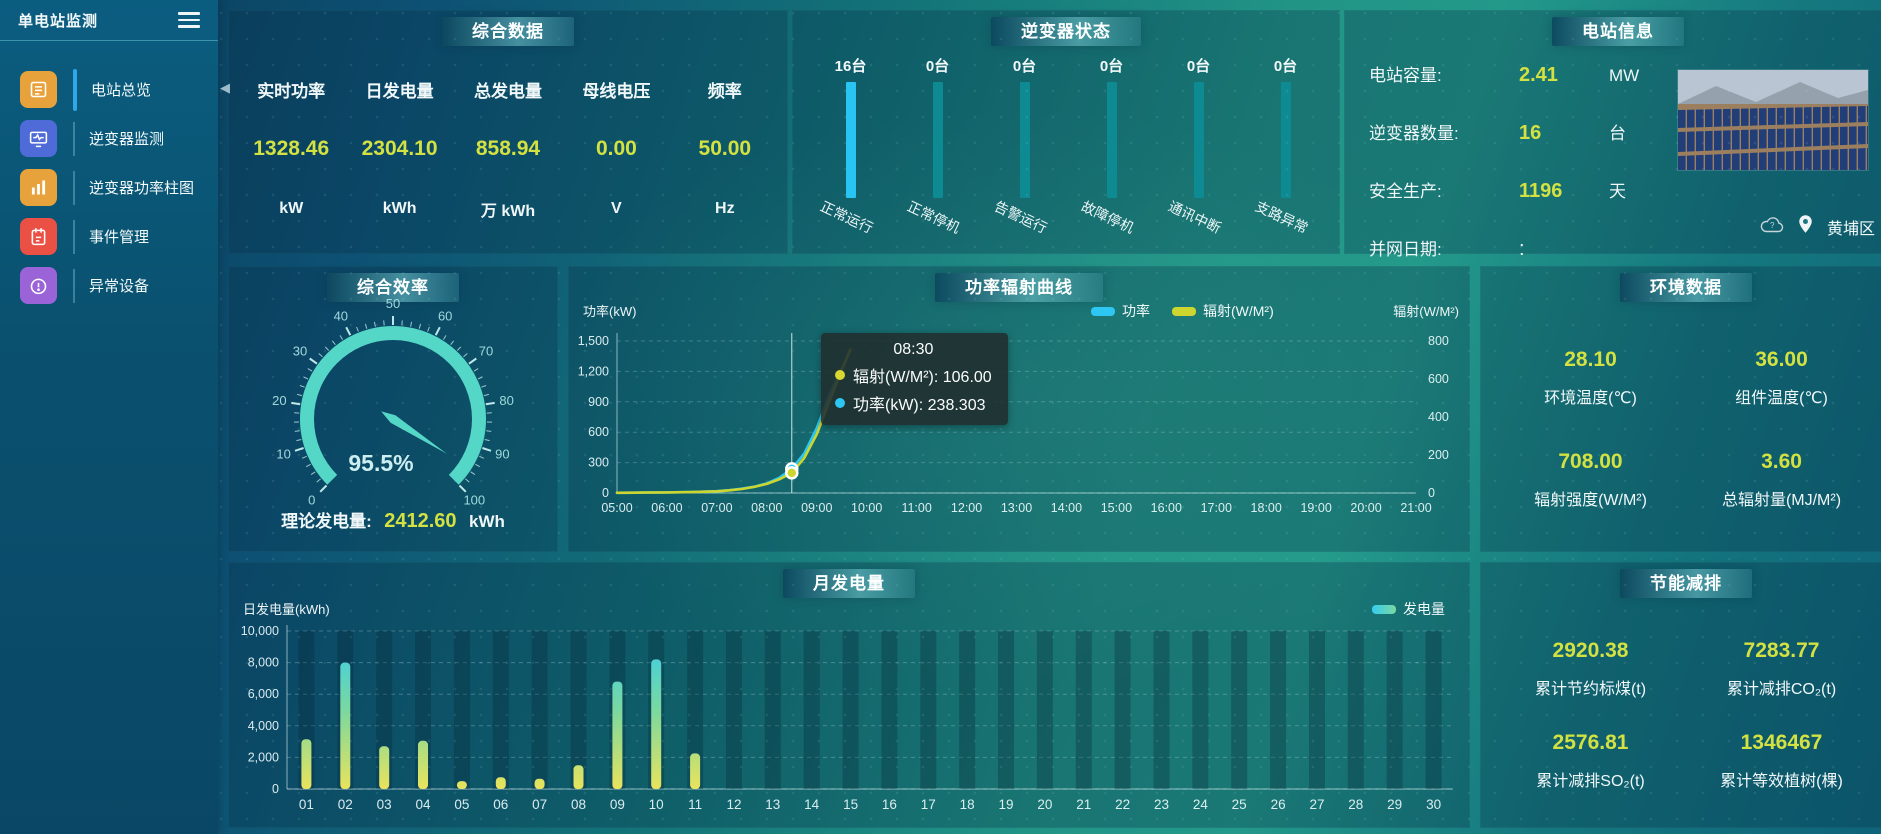 This screenshot has width=1881, height=834. What do you see at coordinates (1281, 217) in the screenshot?
I see `status-label: 支路异常` at bounding box center [1281, 217].